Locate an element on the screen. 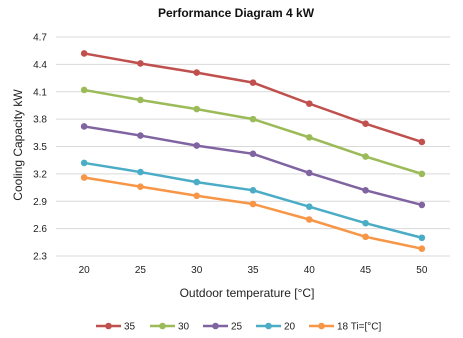  legend-label: 30 is located at coordinates (184, 327).